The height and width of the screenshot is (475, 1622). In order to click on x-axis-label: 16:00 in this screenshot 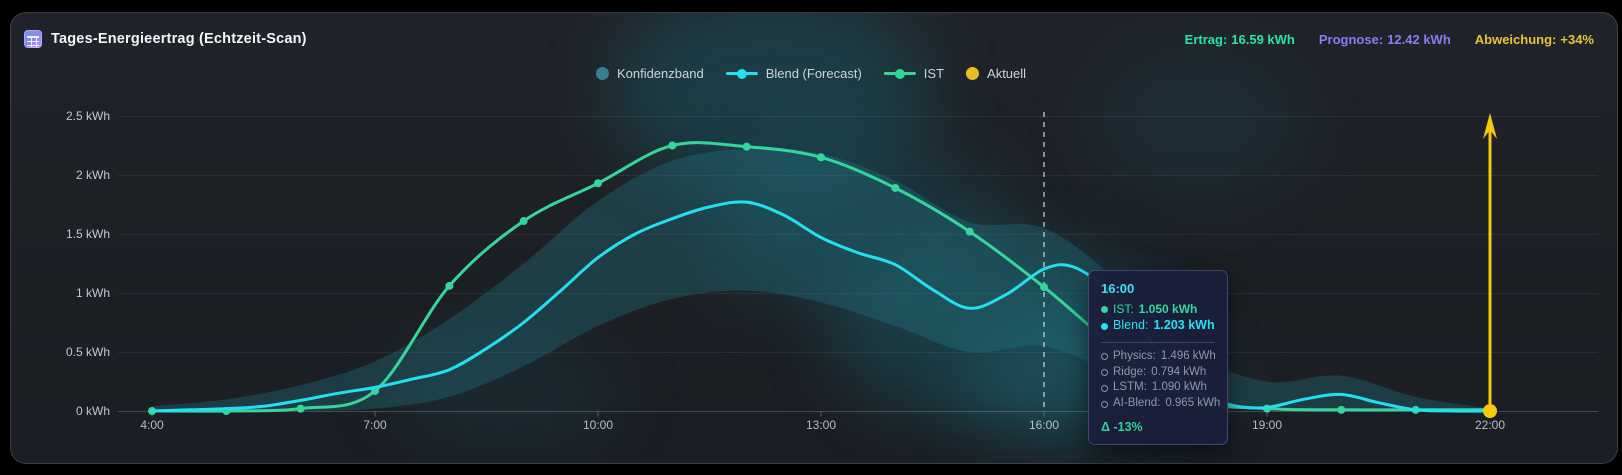, I will do `click(1044, 425)`.